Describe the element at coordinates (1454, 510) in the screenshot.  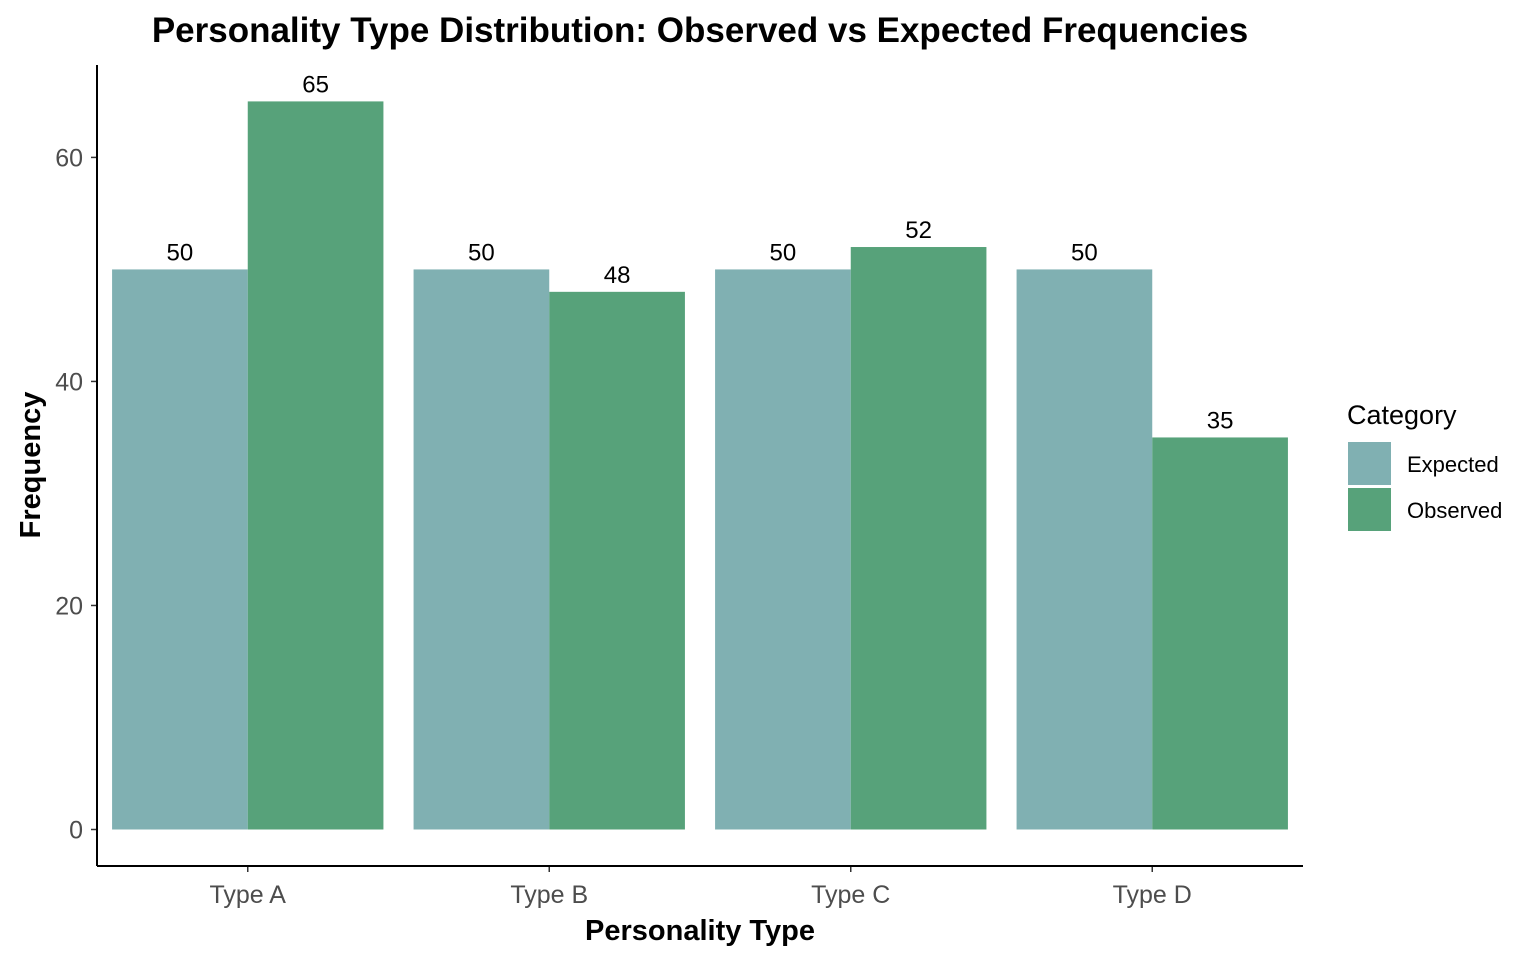
I see `legend-label: Observed` at that location.